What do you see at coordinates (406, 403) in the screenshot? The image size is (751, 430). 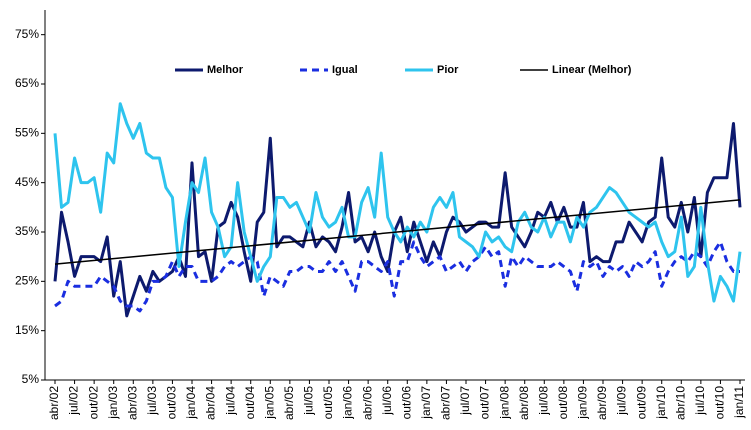 I see `x-tick-label: out/06` at bounding box center [406, 403].